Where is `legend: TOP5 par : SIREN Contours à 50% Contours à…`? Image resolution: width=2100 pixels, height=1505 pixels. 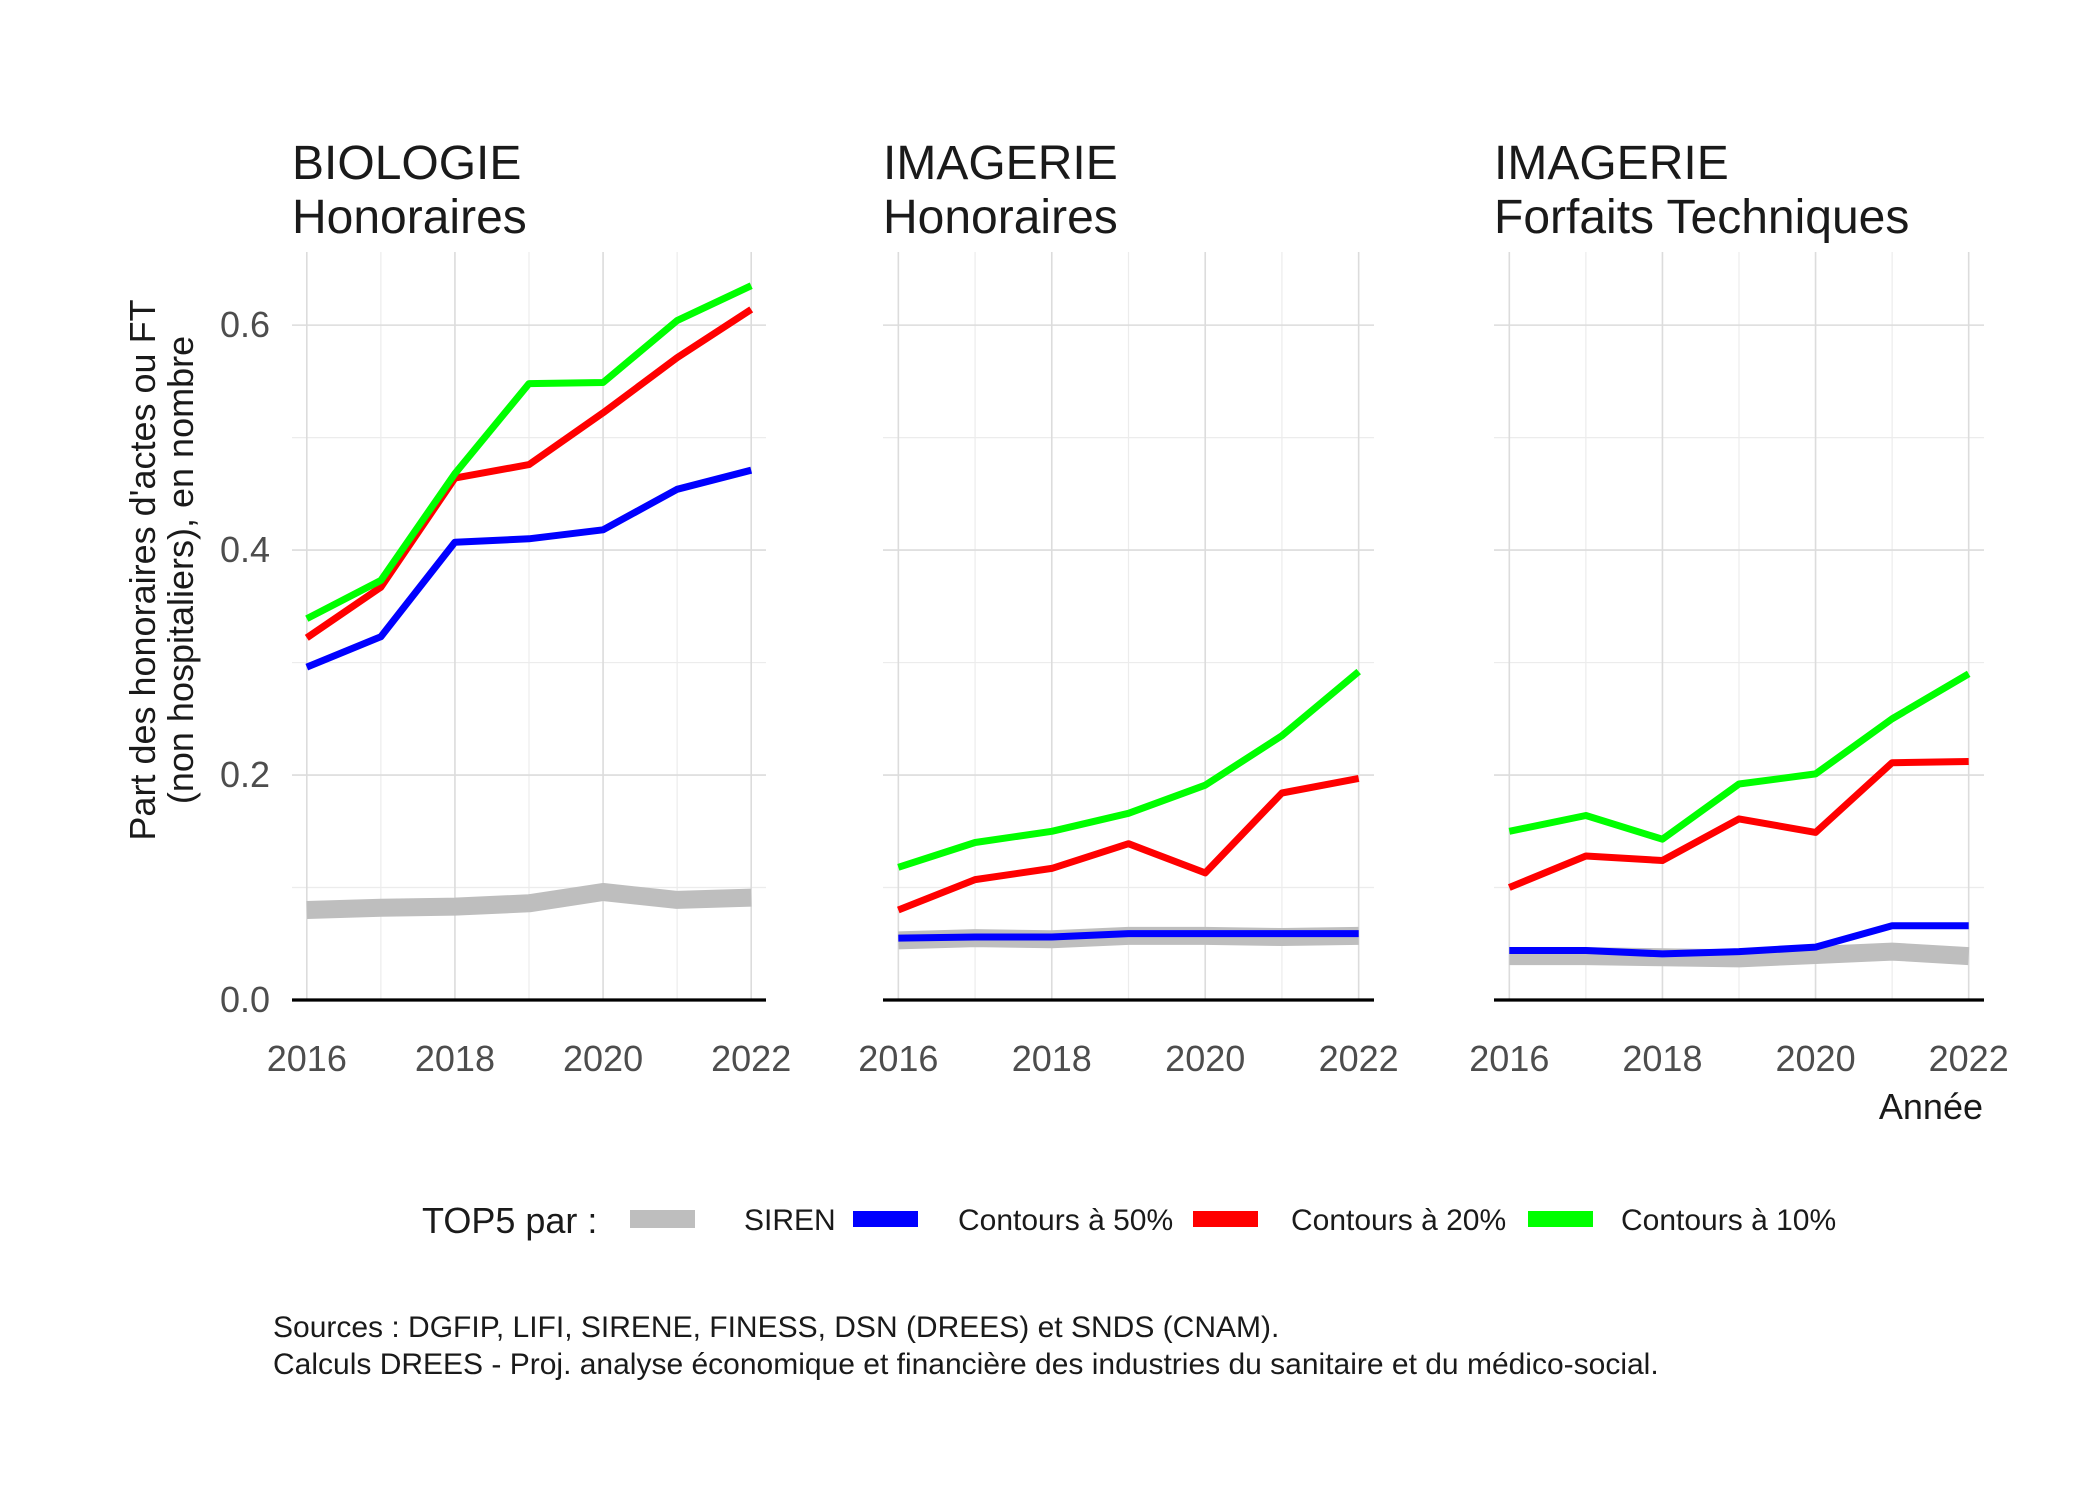 legend: TOP5 par : SIREN Contours à 50% Contours à… is located at coordinates (1129, 1220).